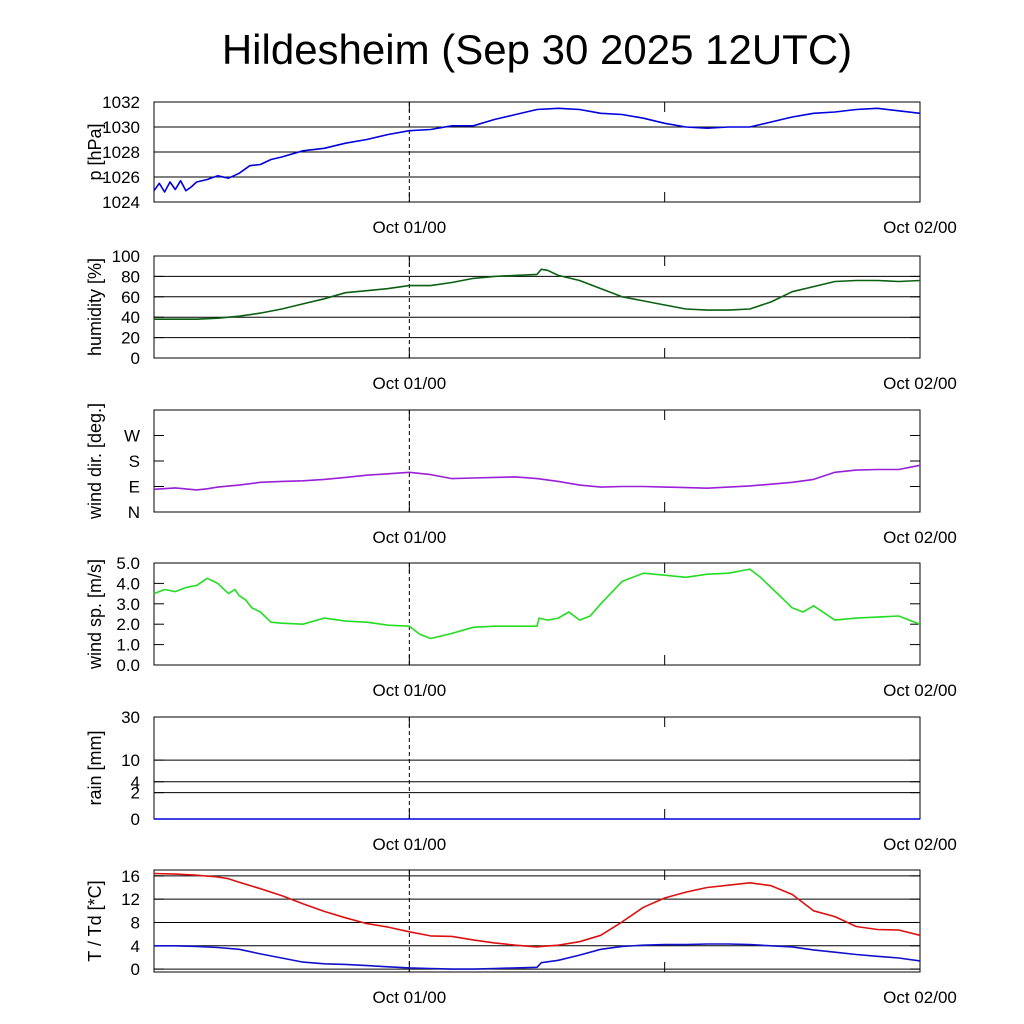 The image size is (1024, 1024). What do you see at coordinates (537, 768) in the screenshot?
I see `panel-frame-rain` at bounding box center [537, 768].